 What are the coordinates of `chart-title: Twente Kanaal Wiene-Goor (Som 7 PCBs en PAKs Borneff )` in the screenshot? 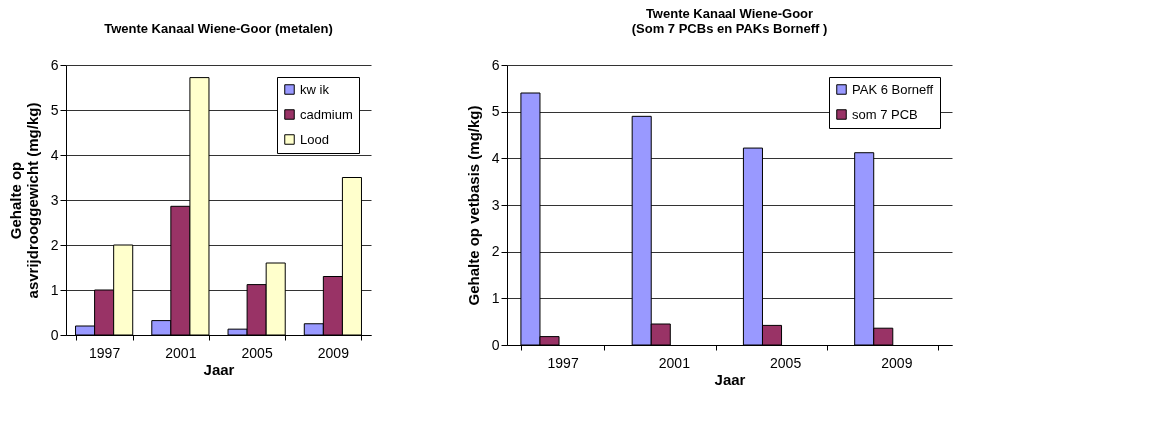 It's located at (729, 21).